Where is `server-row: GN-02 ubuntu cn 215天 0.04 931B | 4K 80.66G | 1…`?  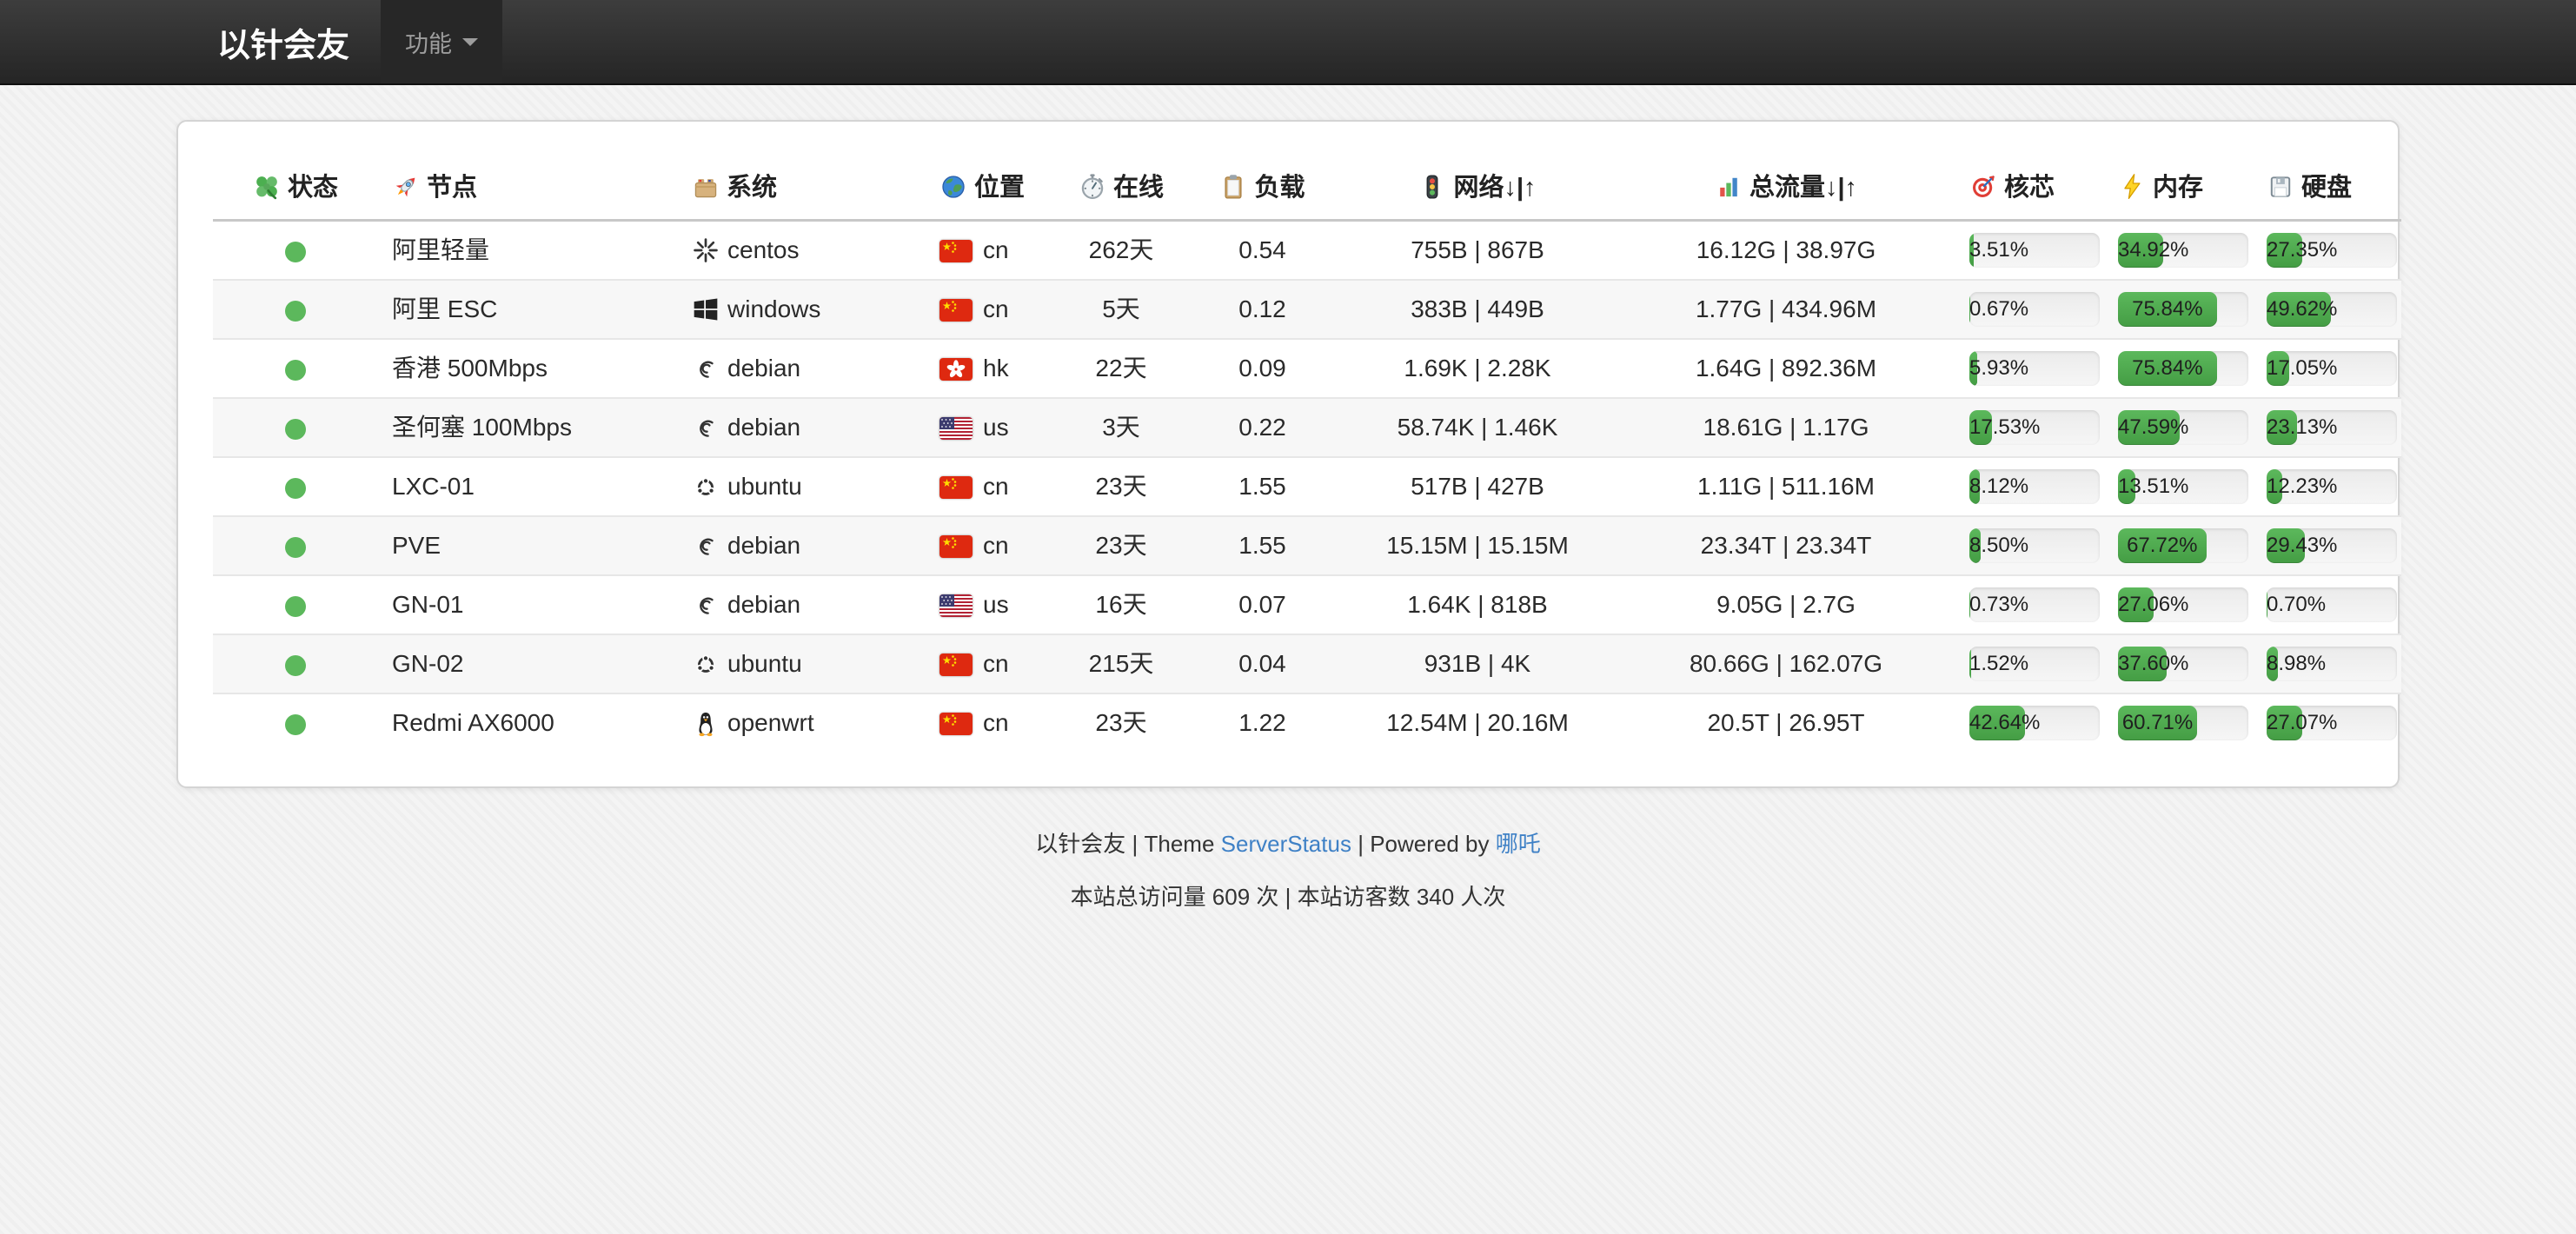
server-row: GN-02 ubuntu cn 215天 0.04 931B | 4K 80.66G | 1… is located at coordinates (1307, 663).